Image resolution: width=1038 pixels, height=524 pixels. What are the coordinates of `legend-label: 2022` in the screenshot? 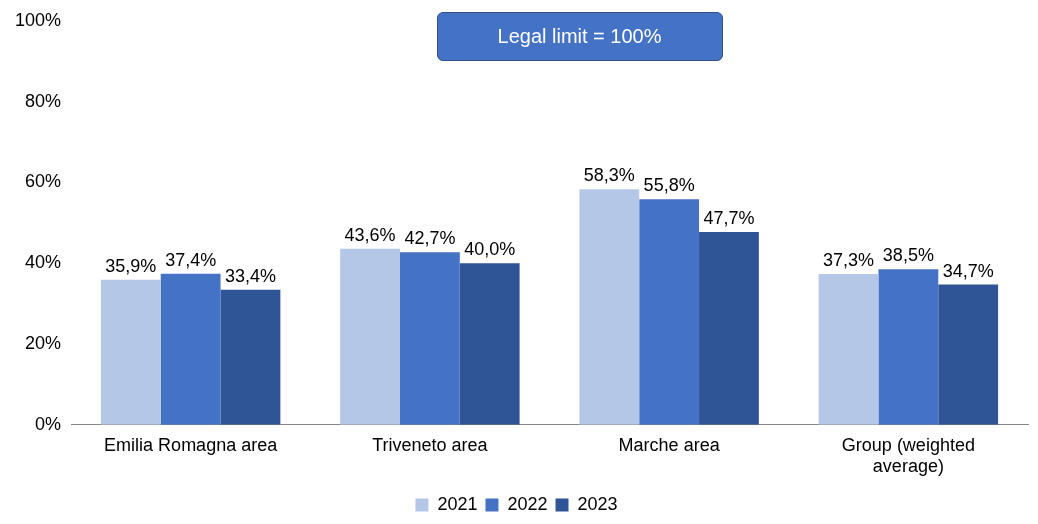 It's located at (527, 503).